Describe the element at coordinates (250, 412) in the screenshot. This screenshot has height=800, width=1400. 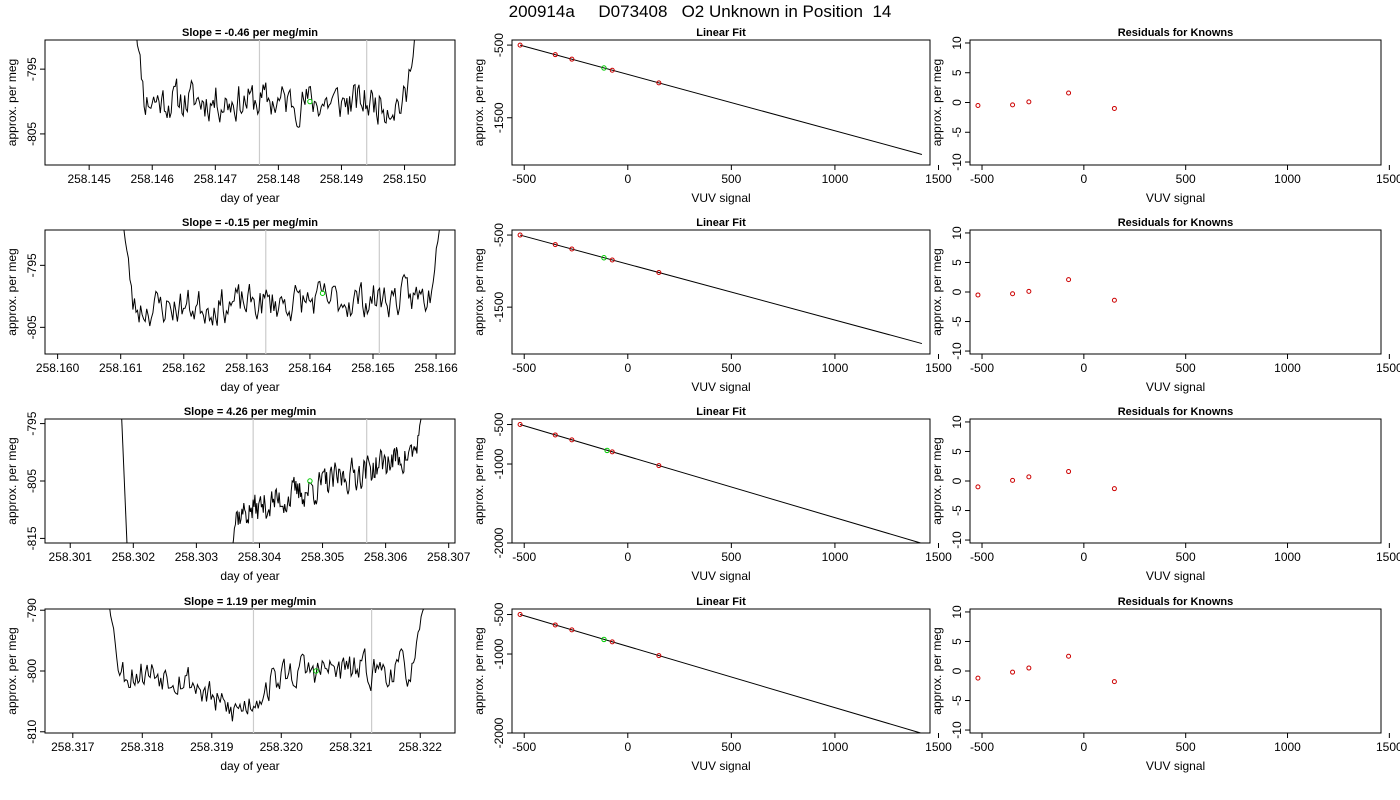
I see `panel-title: Slope = 4.26 per meg/min` at that location.